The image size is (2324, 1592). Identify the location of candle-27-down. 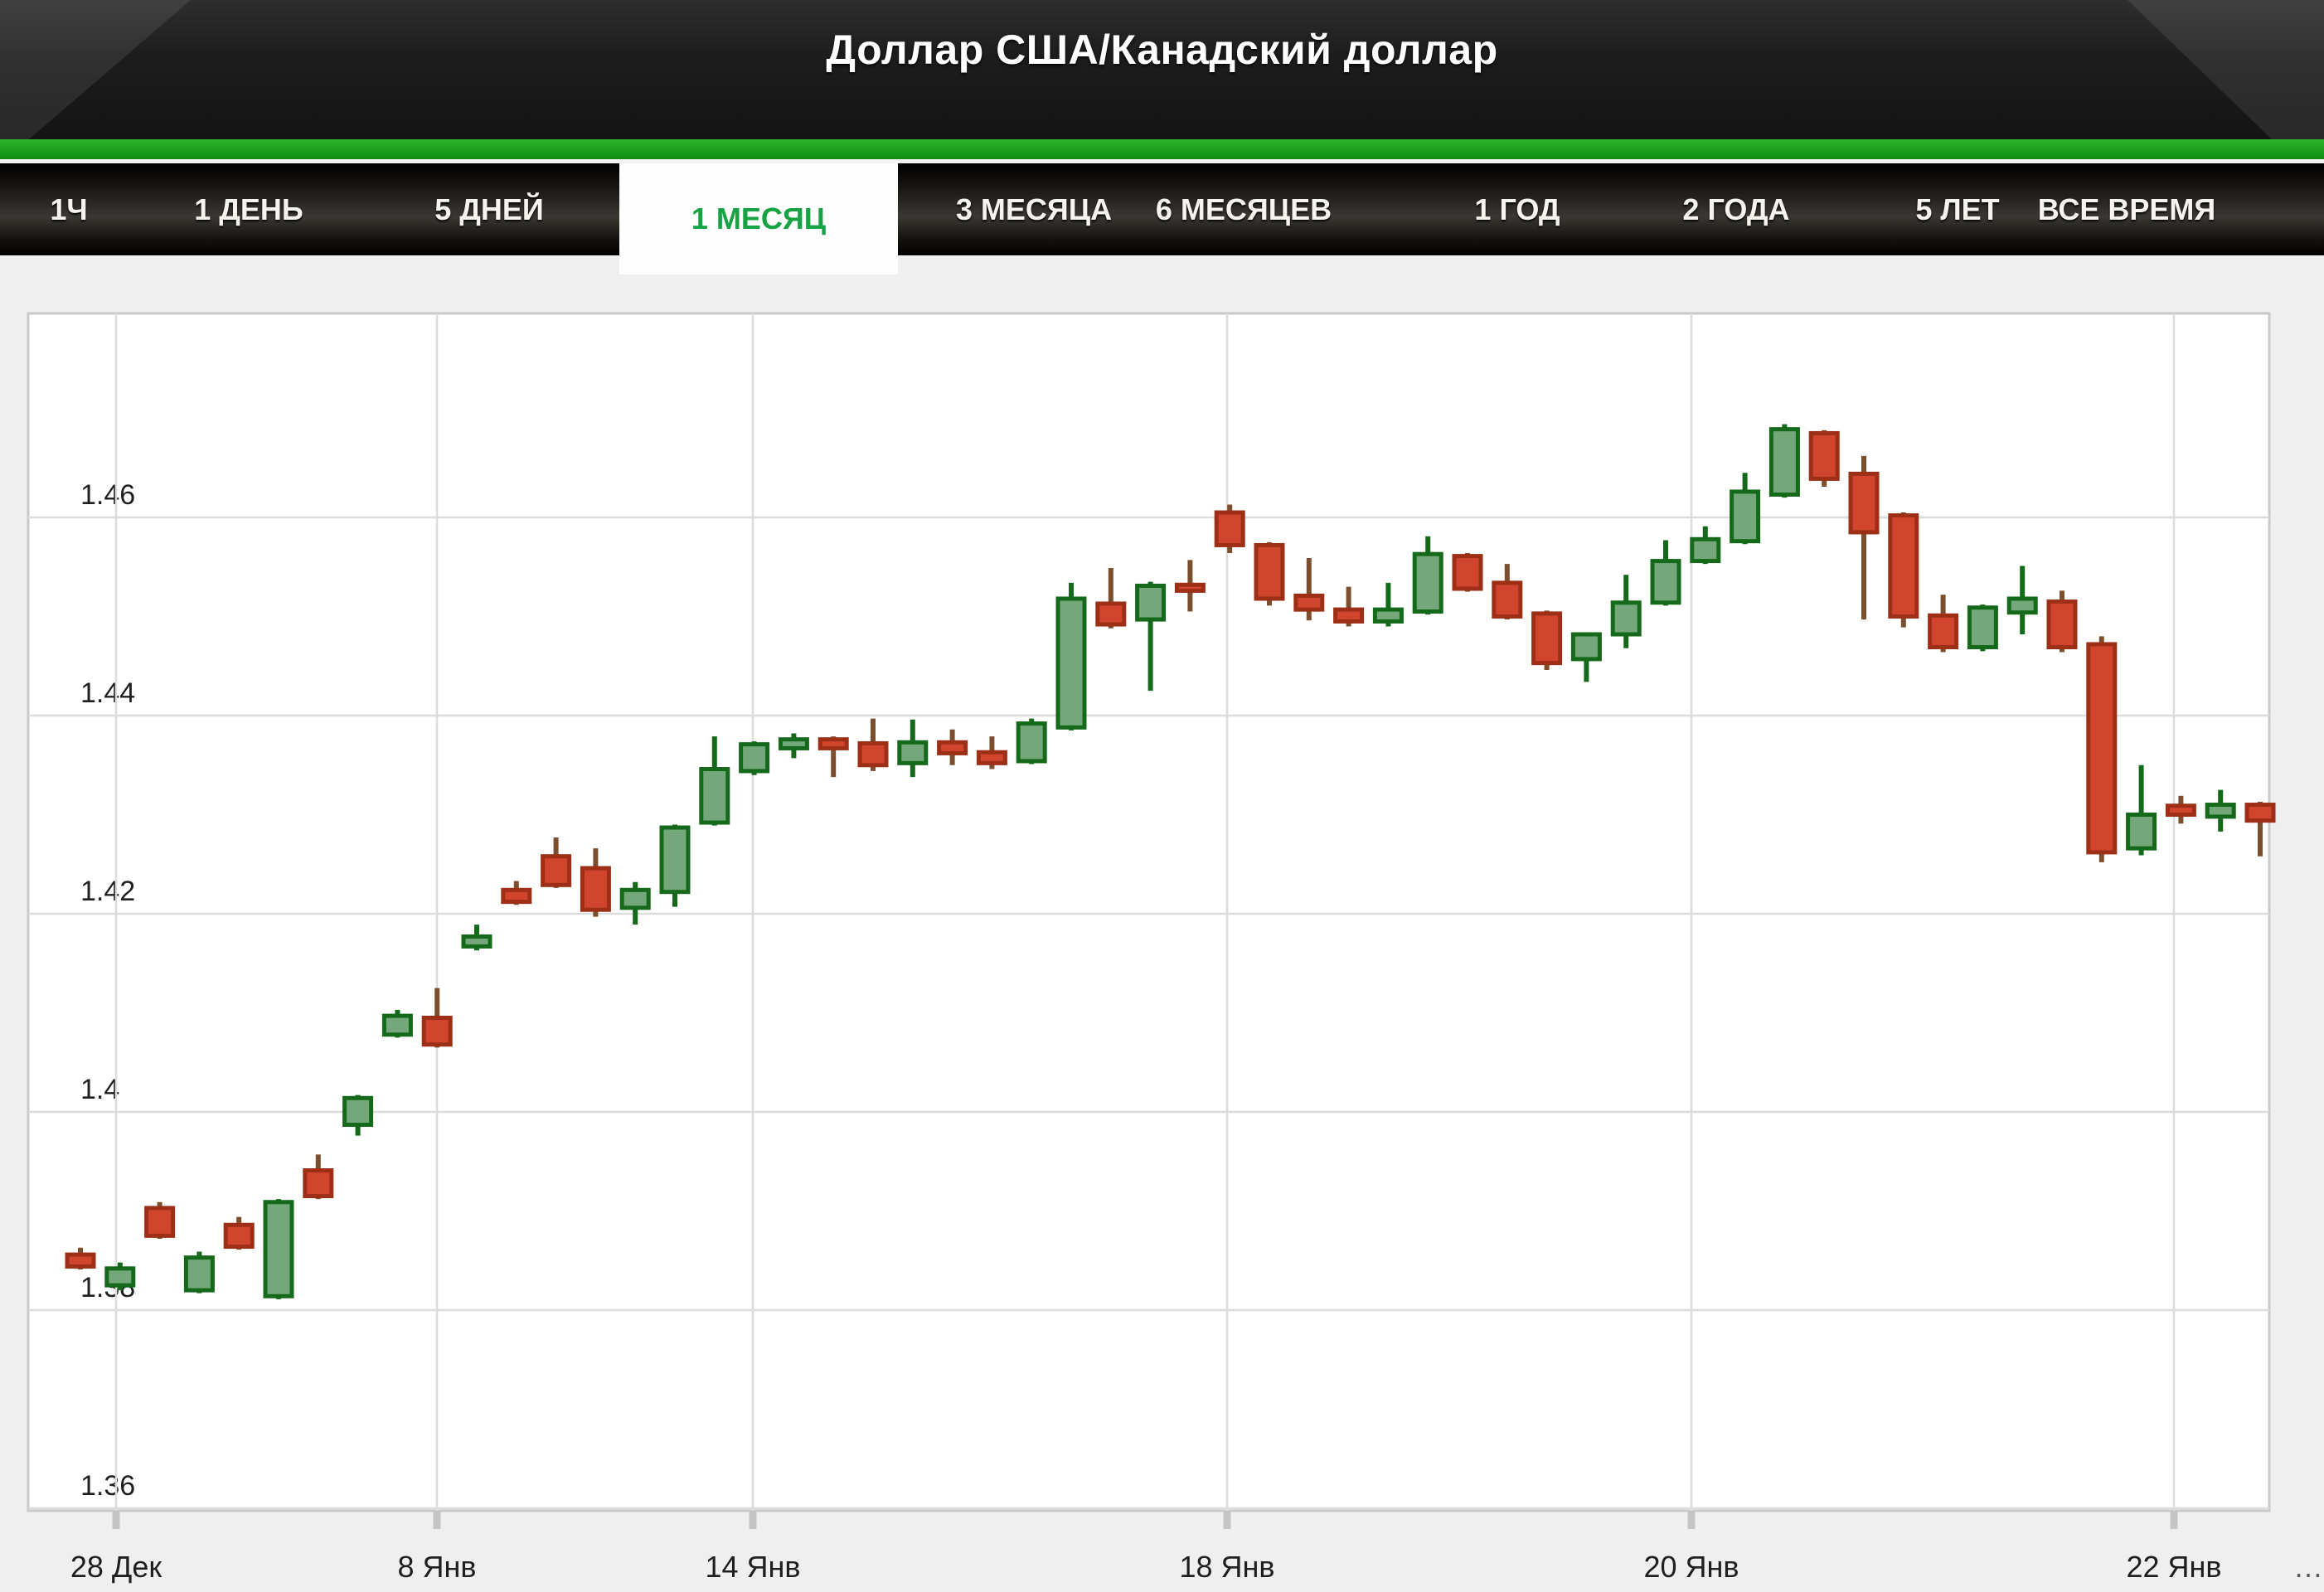
(1111, 598).